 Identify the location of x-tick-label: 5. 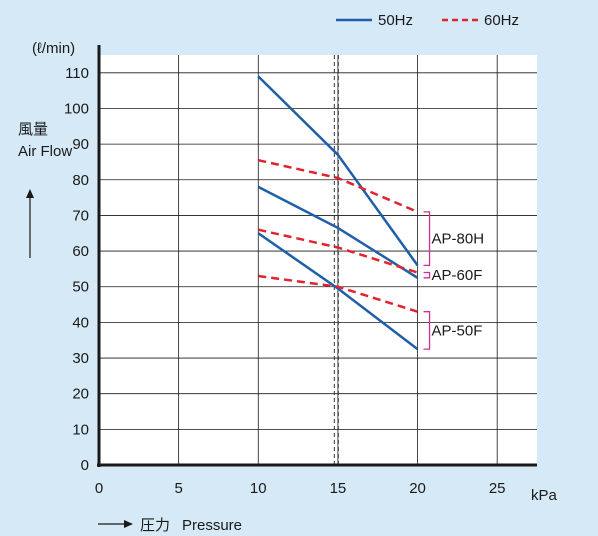
(178, 488).